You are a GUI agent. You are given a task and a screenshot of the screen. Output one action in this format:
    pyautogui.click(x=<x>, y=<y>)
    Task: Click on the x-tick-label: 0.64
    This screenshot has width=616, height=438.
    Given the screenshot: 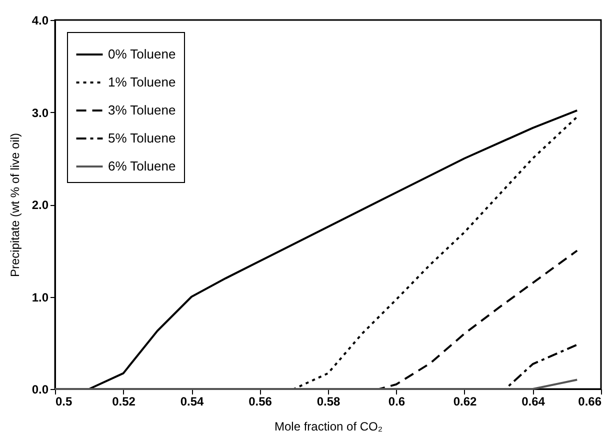 What is the action you would take?
    pyautogui.click(x=534, y=401)
    